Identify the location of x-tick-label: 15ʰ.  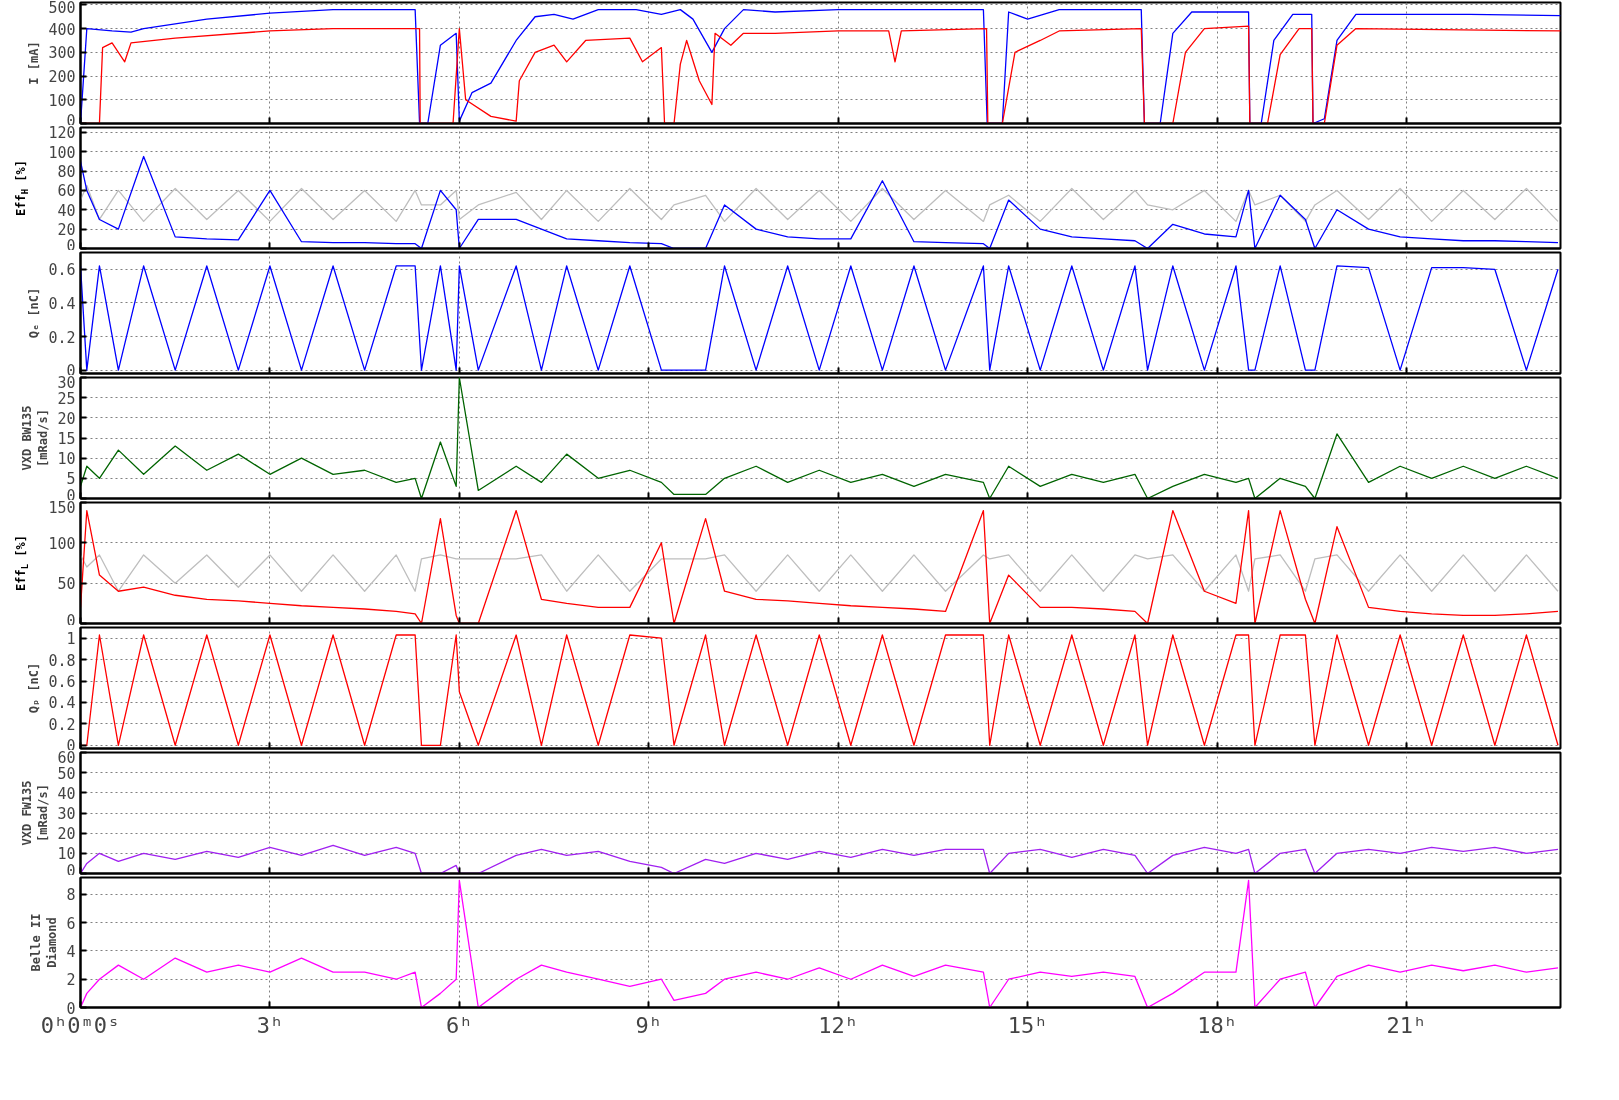
(1027, 1025).